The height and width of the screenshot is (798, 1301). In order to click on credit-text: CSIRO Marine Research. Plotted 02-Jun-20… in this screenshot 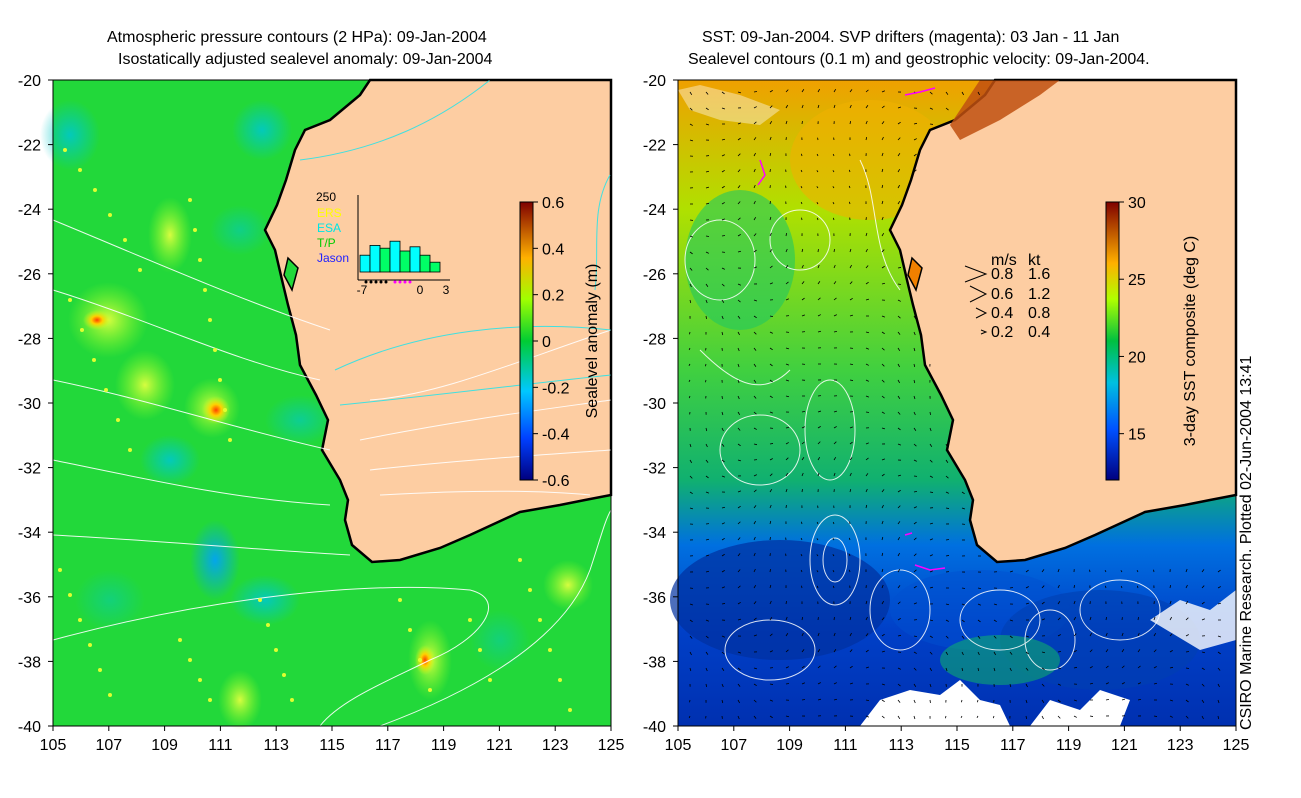, I will do `click(1246, 542)`.